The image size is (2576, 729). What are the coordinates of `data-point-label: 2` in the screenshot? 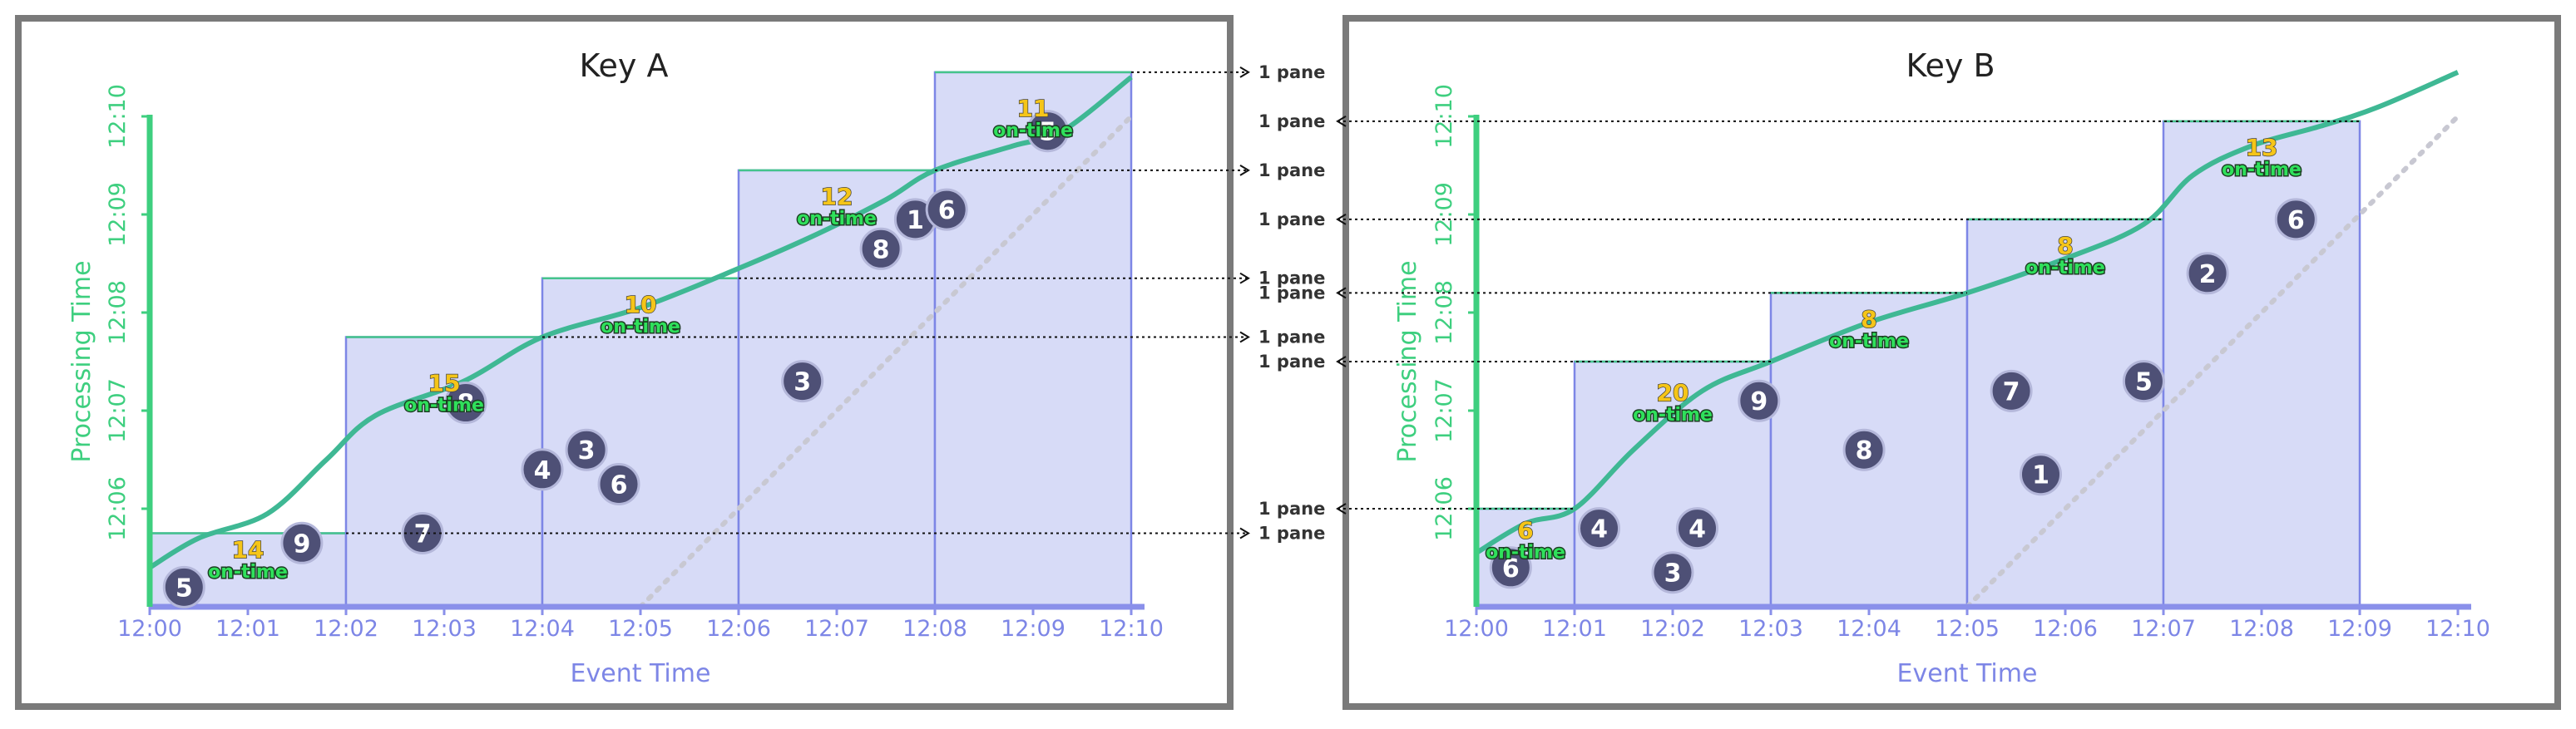 It's located at (2208, 274).